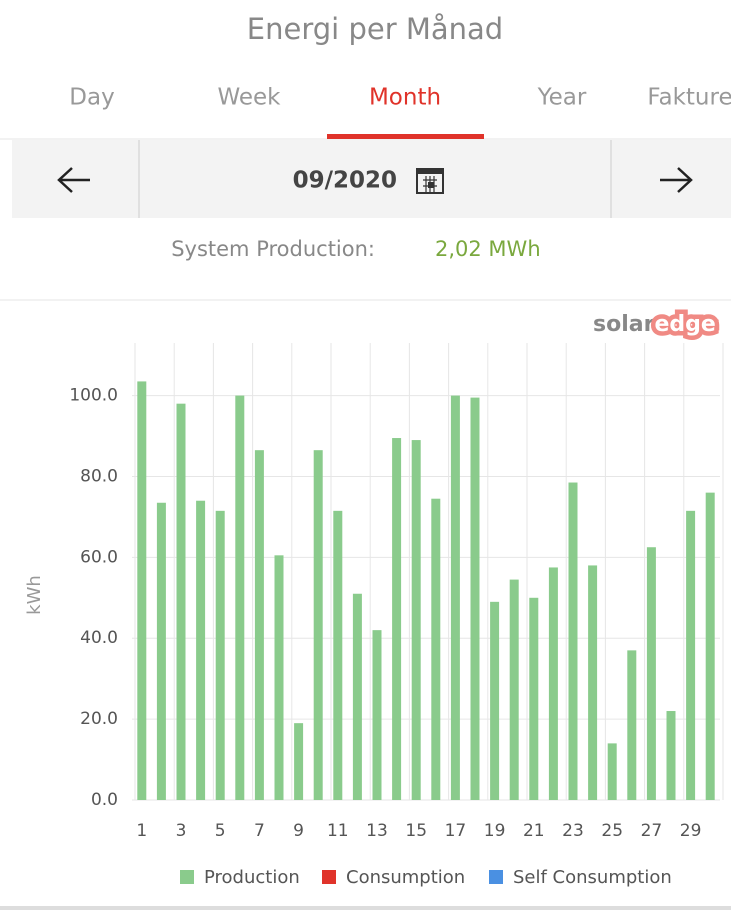 The image size is (731, 914). I want to click on legend-label: Consumption, so click(405, 877).